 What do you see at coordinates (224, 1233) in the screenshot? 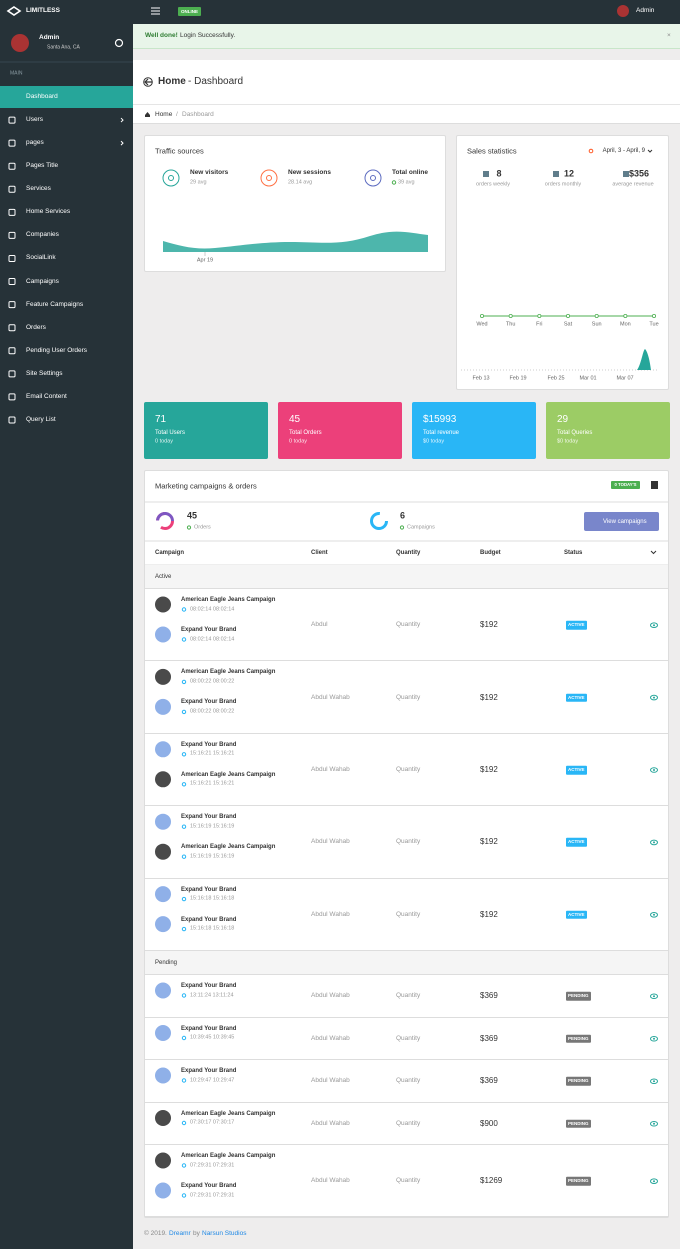
I see `footer-link: Narsun Studios` at bounding box center [224, 1233].